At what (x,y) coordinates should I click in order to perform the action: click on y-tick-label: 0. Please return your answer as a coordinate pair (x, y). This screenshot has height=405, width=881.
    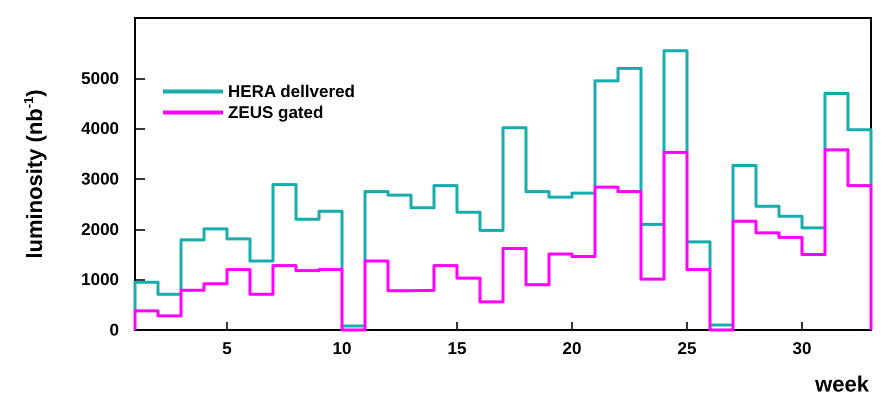
    Looking at the image, I should click on (114, 330).